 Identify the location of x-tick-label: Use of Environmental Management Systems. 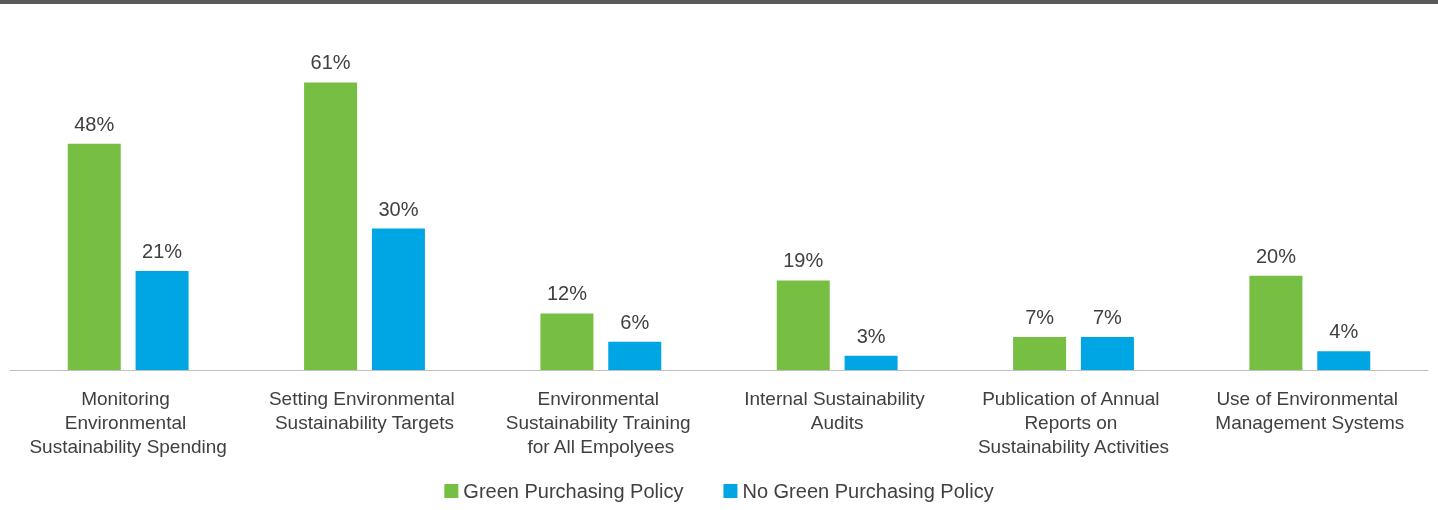
(1310, 410).